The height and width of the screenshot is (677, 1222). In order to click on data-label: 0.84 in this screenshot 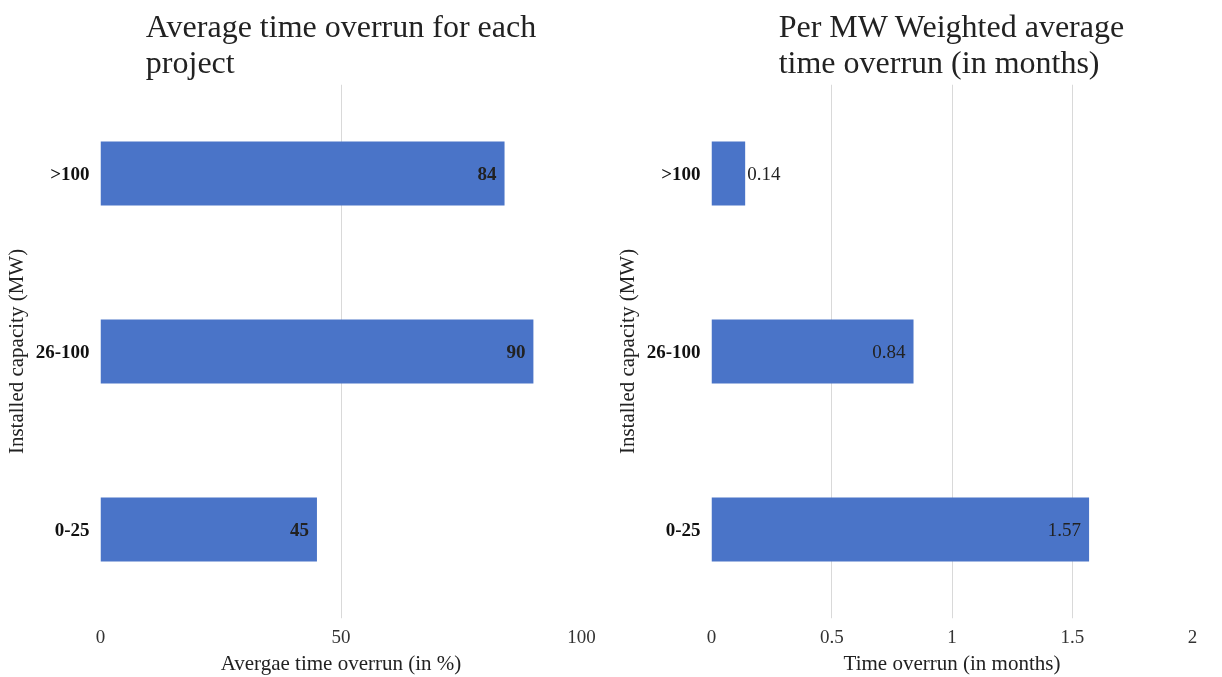, I will do `click(889, 351)`.